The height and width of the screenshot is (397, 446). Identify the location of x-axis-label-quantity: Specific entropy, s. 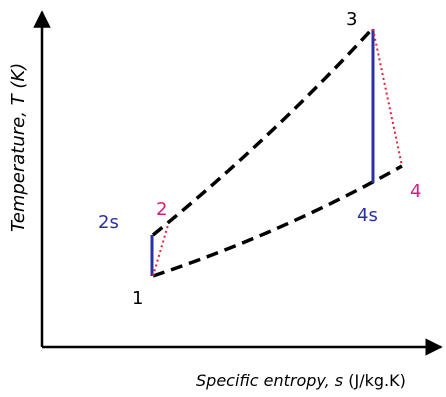
(269, 380).